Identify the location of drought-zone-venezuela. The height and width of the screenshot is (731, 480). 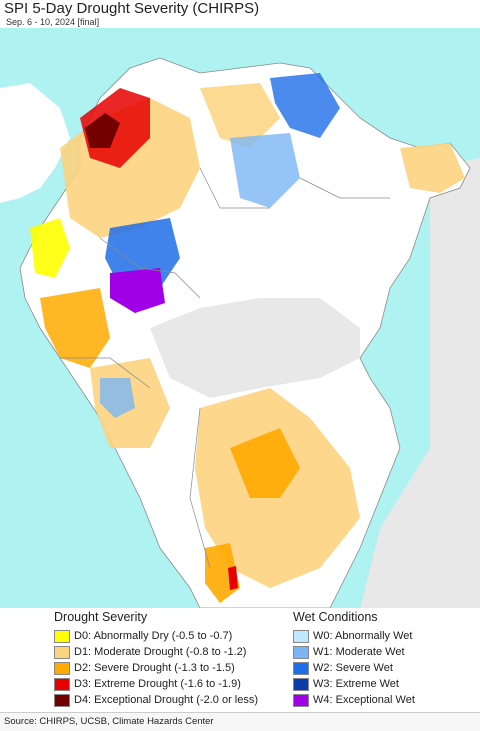
(240, 115).